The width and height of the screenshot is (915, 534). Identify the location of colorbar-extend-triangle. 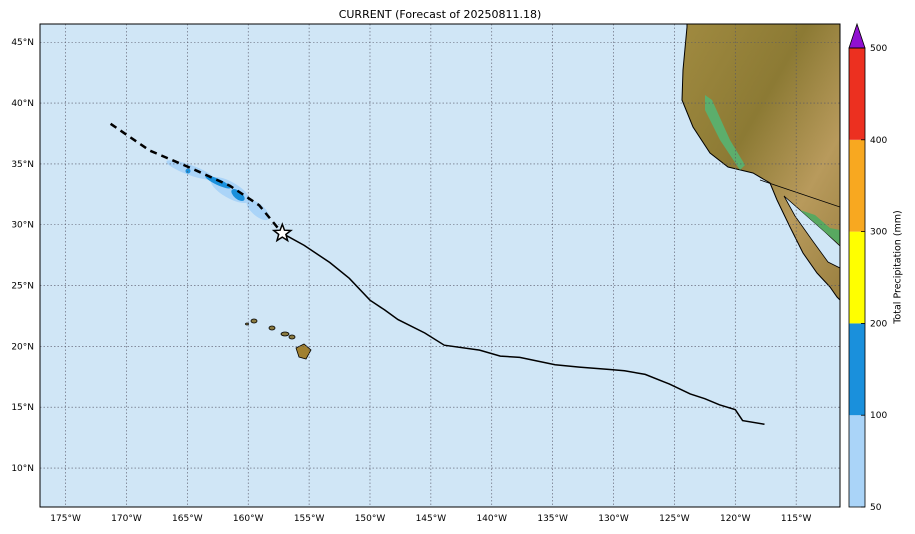
(857, 35).